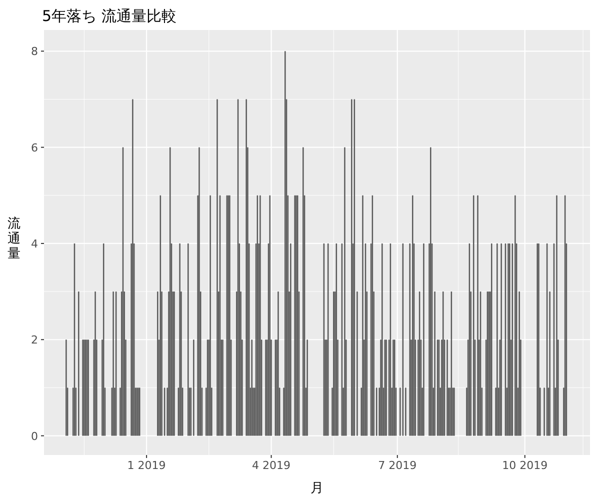 This screenshot has width=600, height=500. What do you see at coordinates (271, 465) in the screenshot?
I see `x-tick-label: 4 2019` at bounding box center [271, 465].